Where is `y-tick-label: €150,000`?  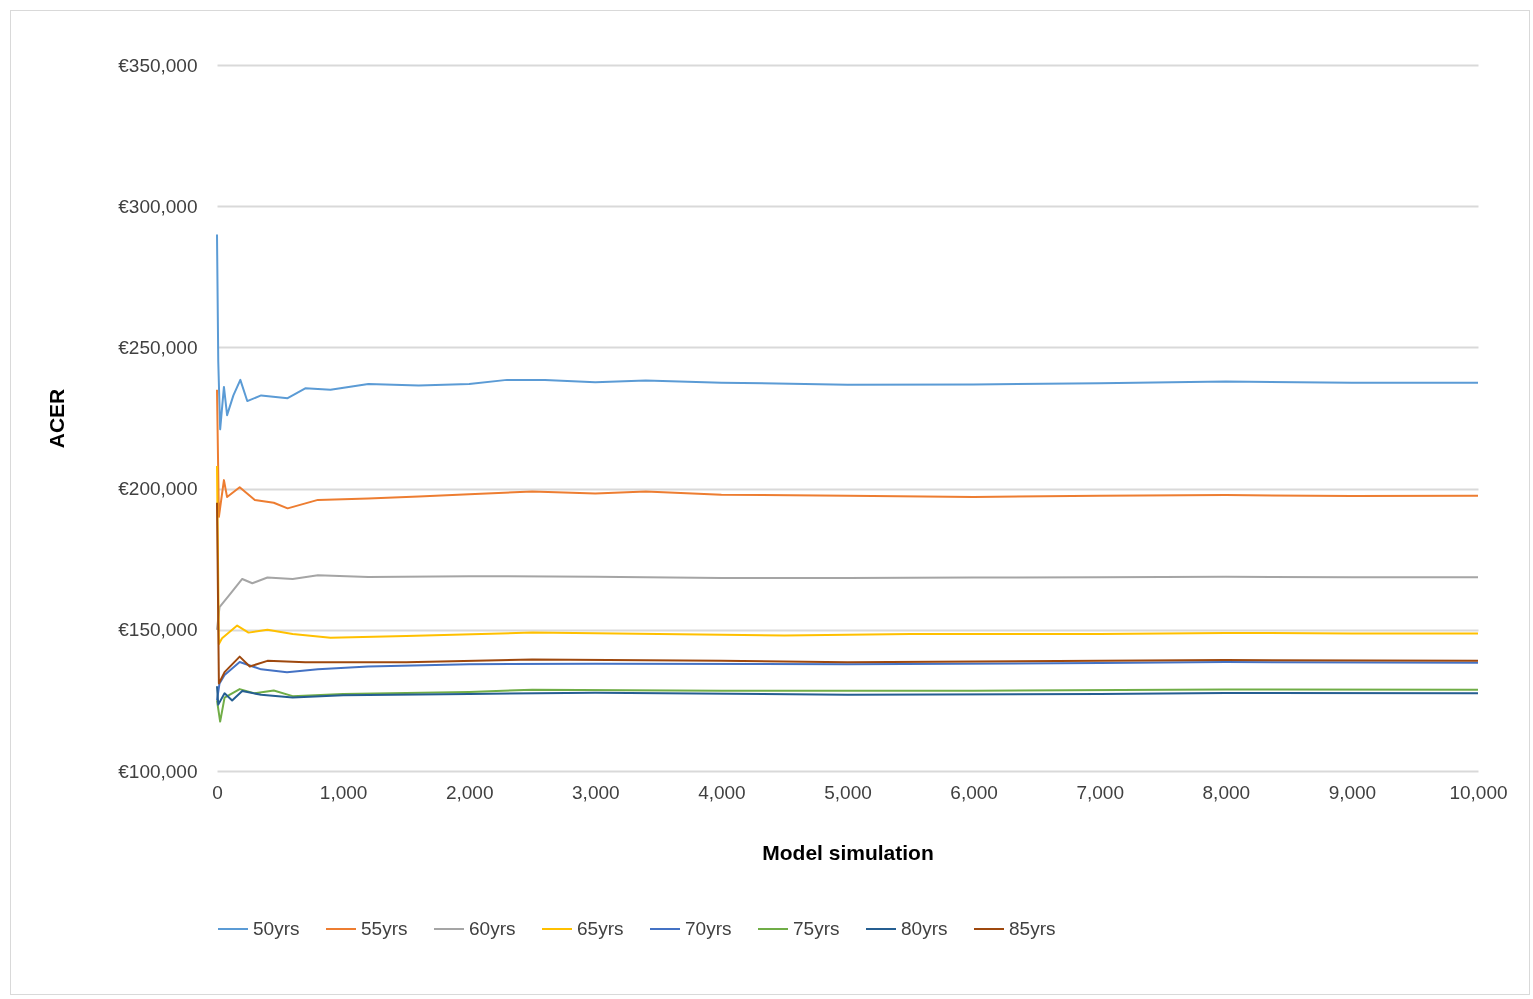 y-tick-label: €150,000 is located at coordinates (158, 630).